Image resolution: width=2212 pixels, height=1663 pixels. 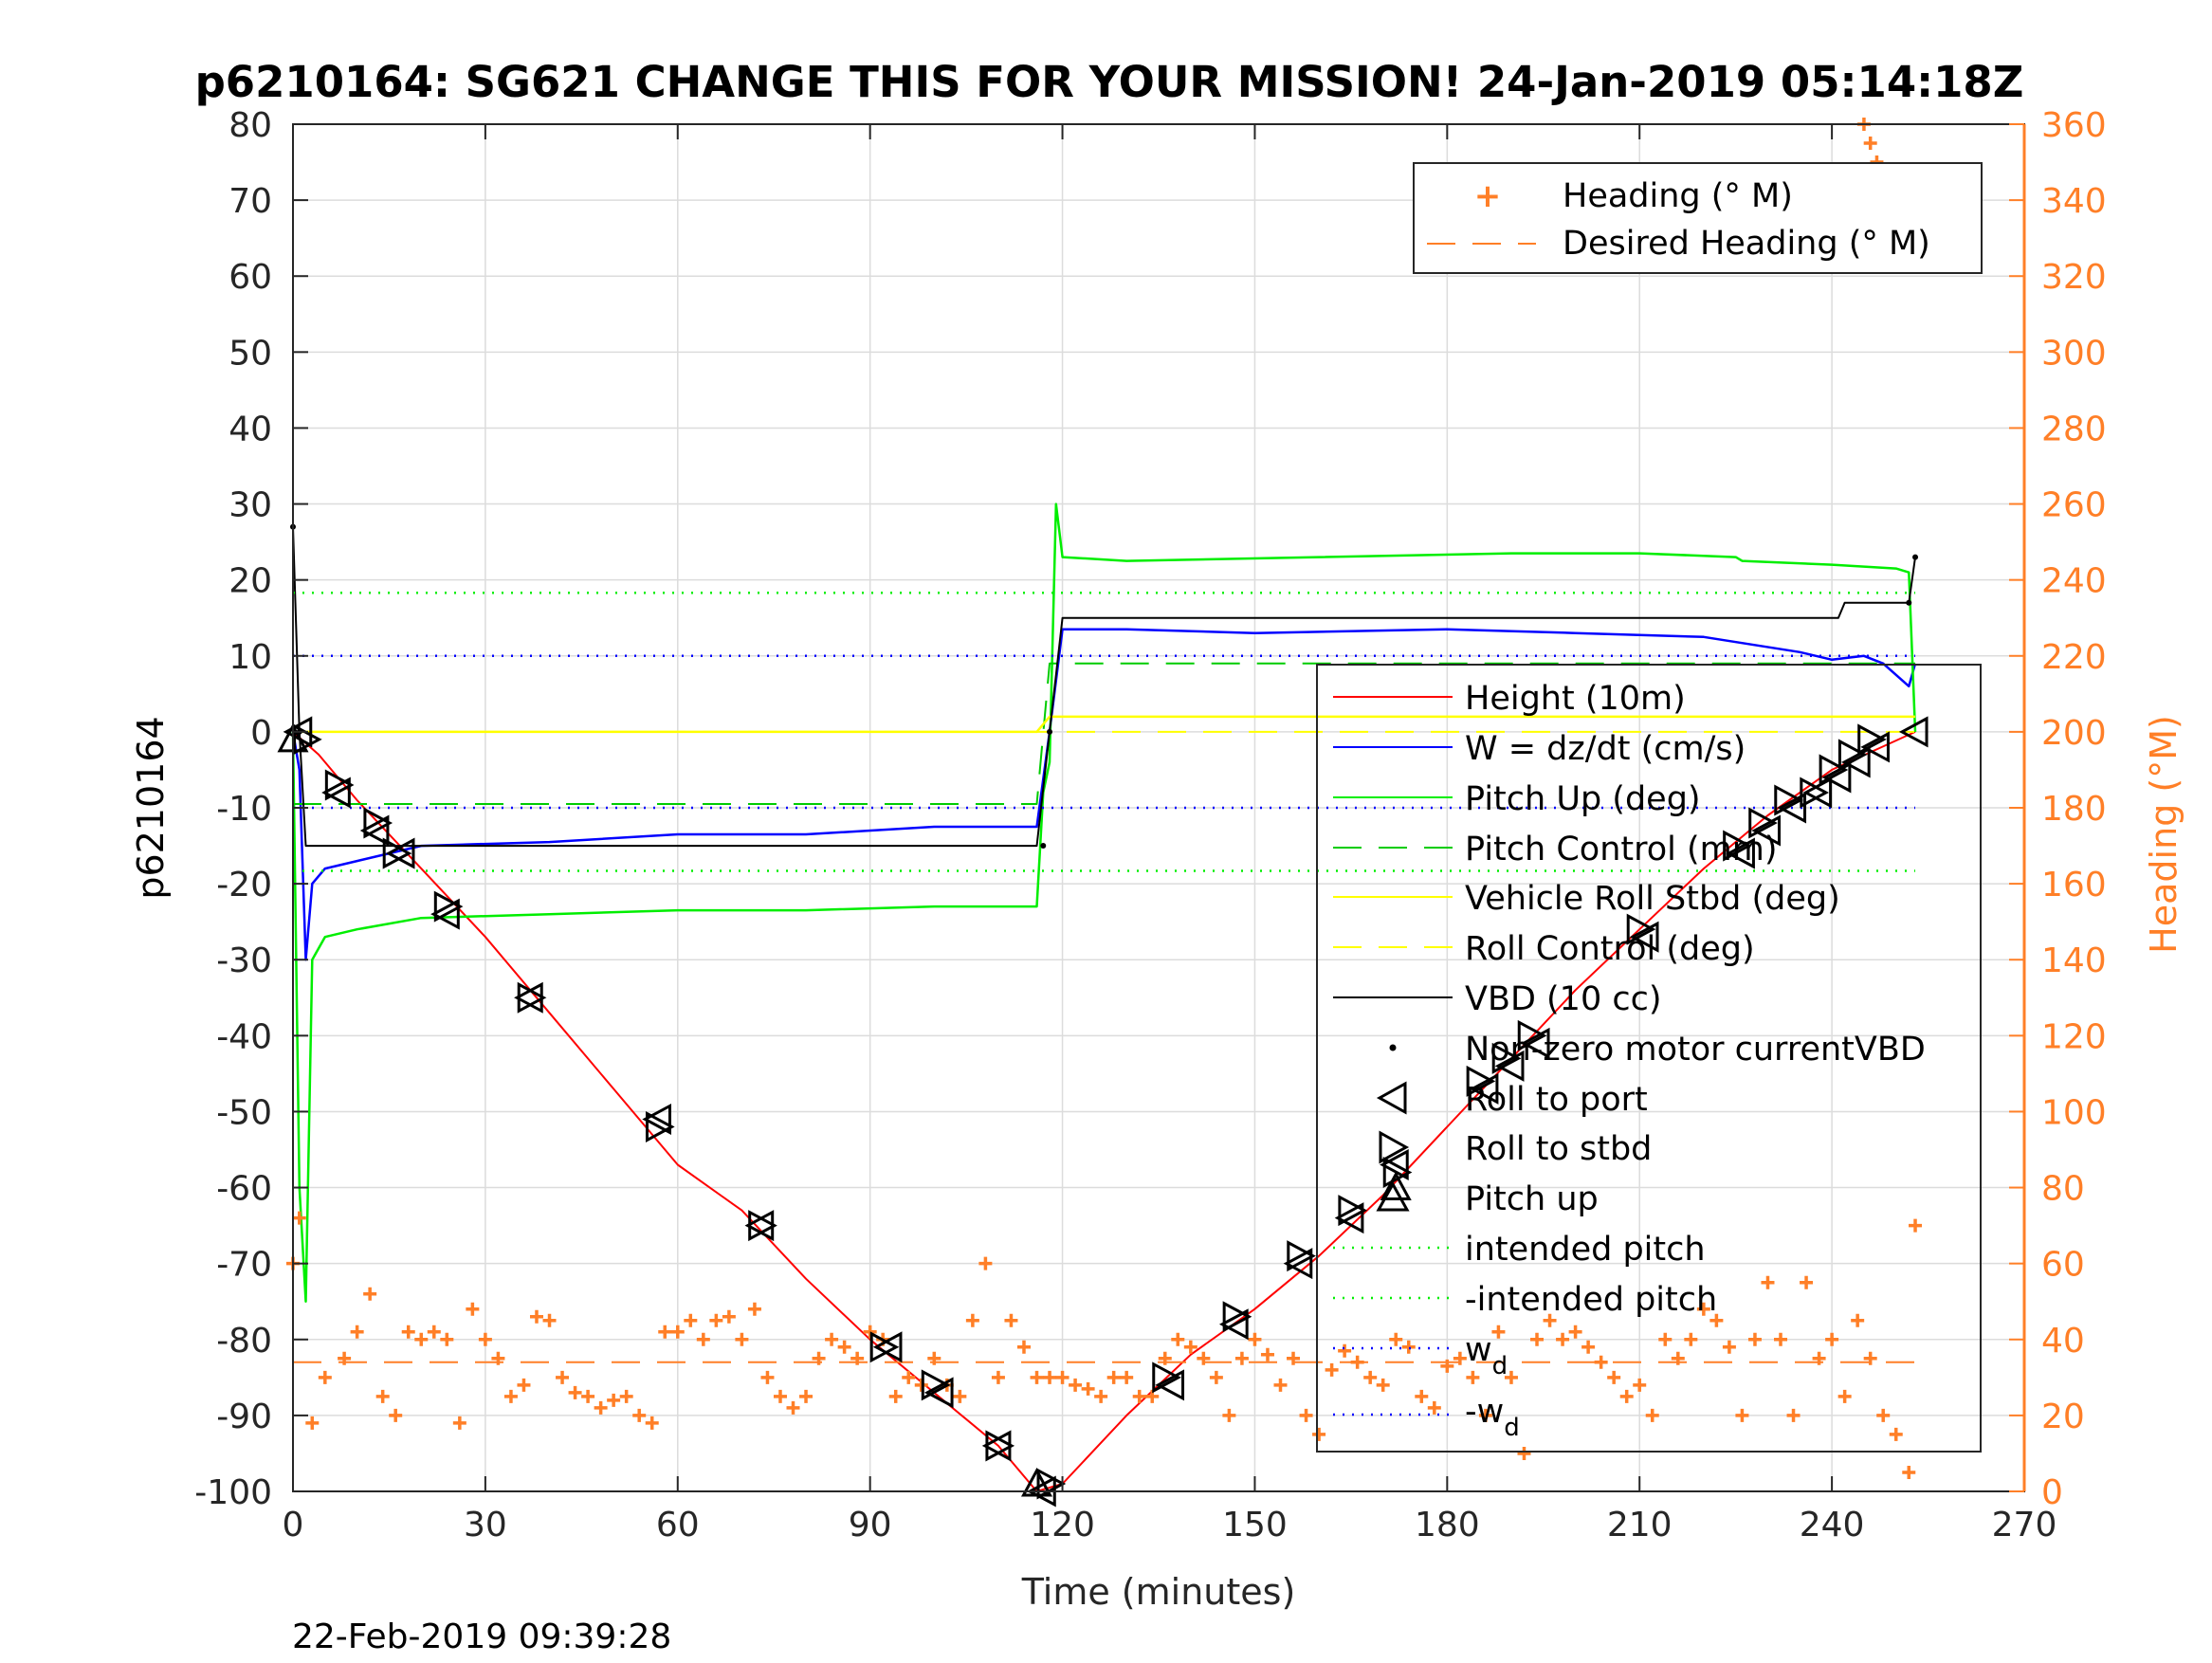 I want to click on y-right-tick-label: 20, so click(x=2063, y=1417).